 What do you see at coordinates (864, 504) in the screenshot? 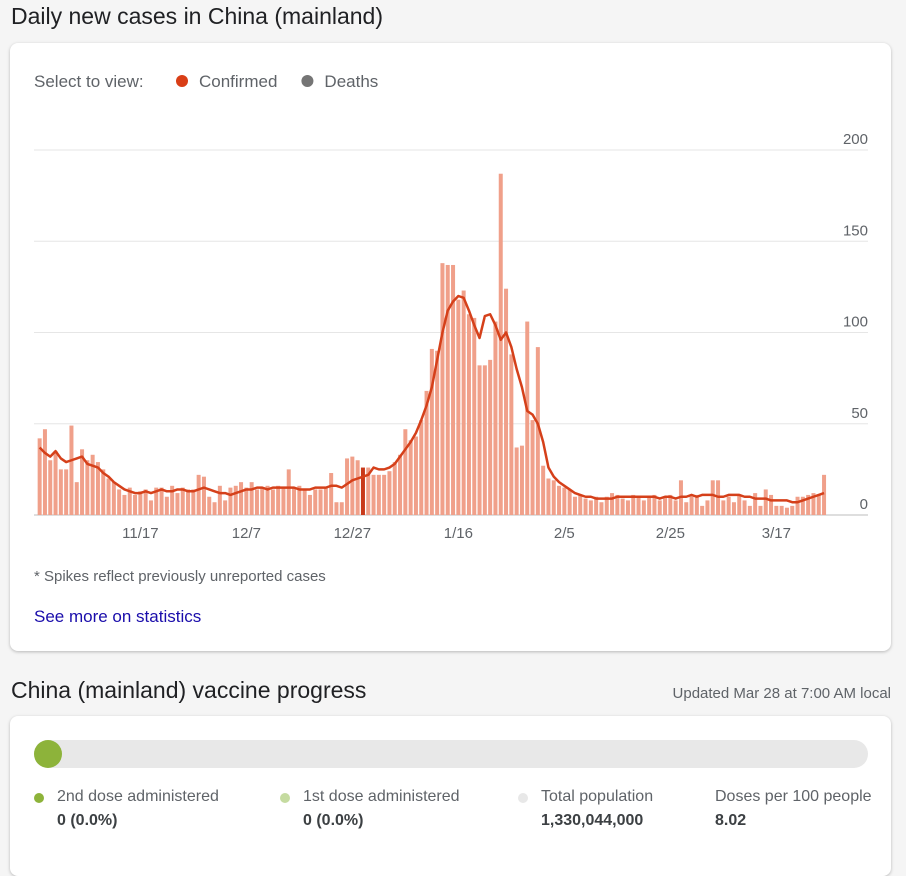
I see `y-tick-label: 0` at bounding box center [864, 504].